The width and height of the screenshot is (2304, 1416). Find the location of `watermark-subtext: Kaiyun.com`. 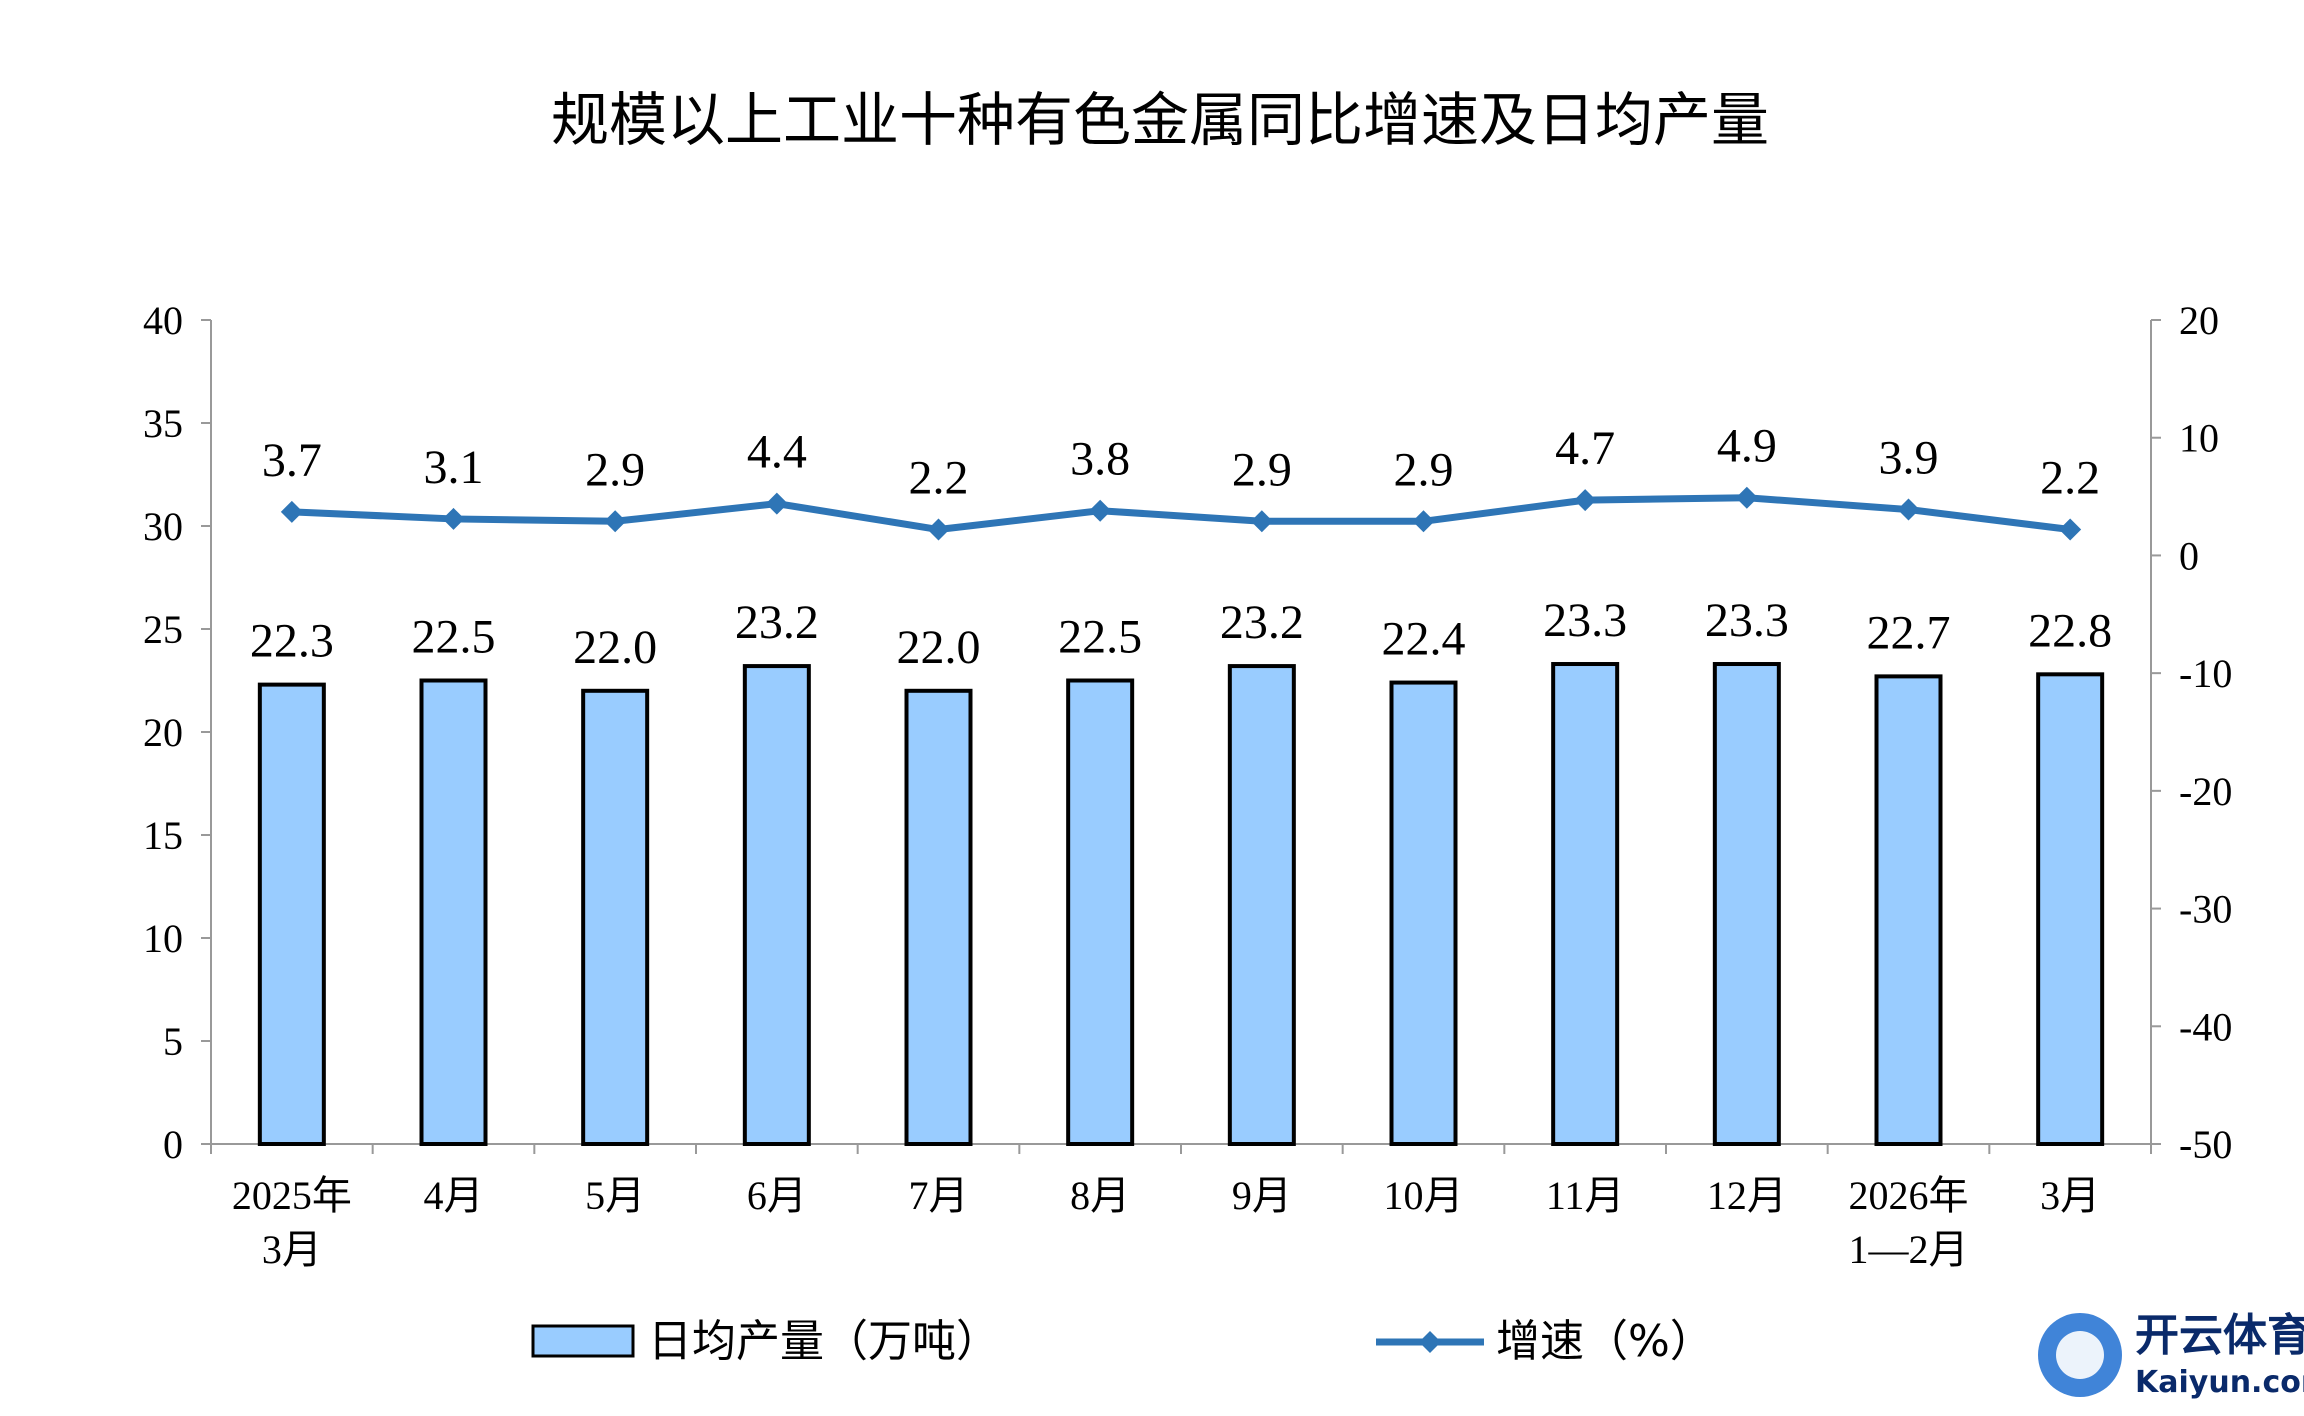

watermark-subtext: Kaiyun.com is located at coordinates (2219, 1382).